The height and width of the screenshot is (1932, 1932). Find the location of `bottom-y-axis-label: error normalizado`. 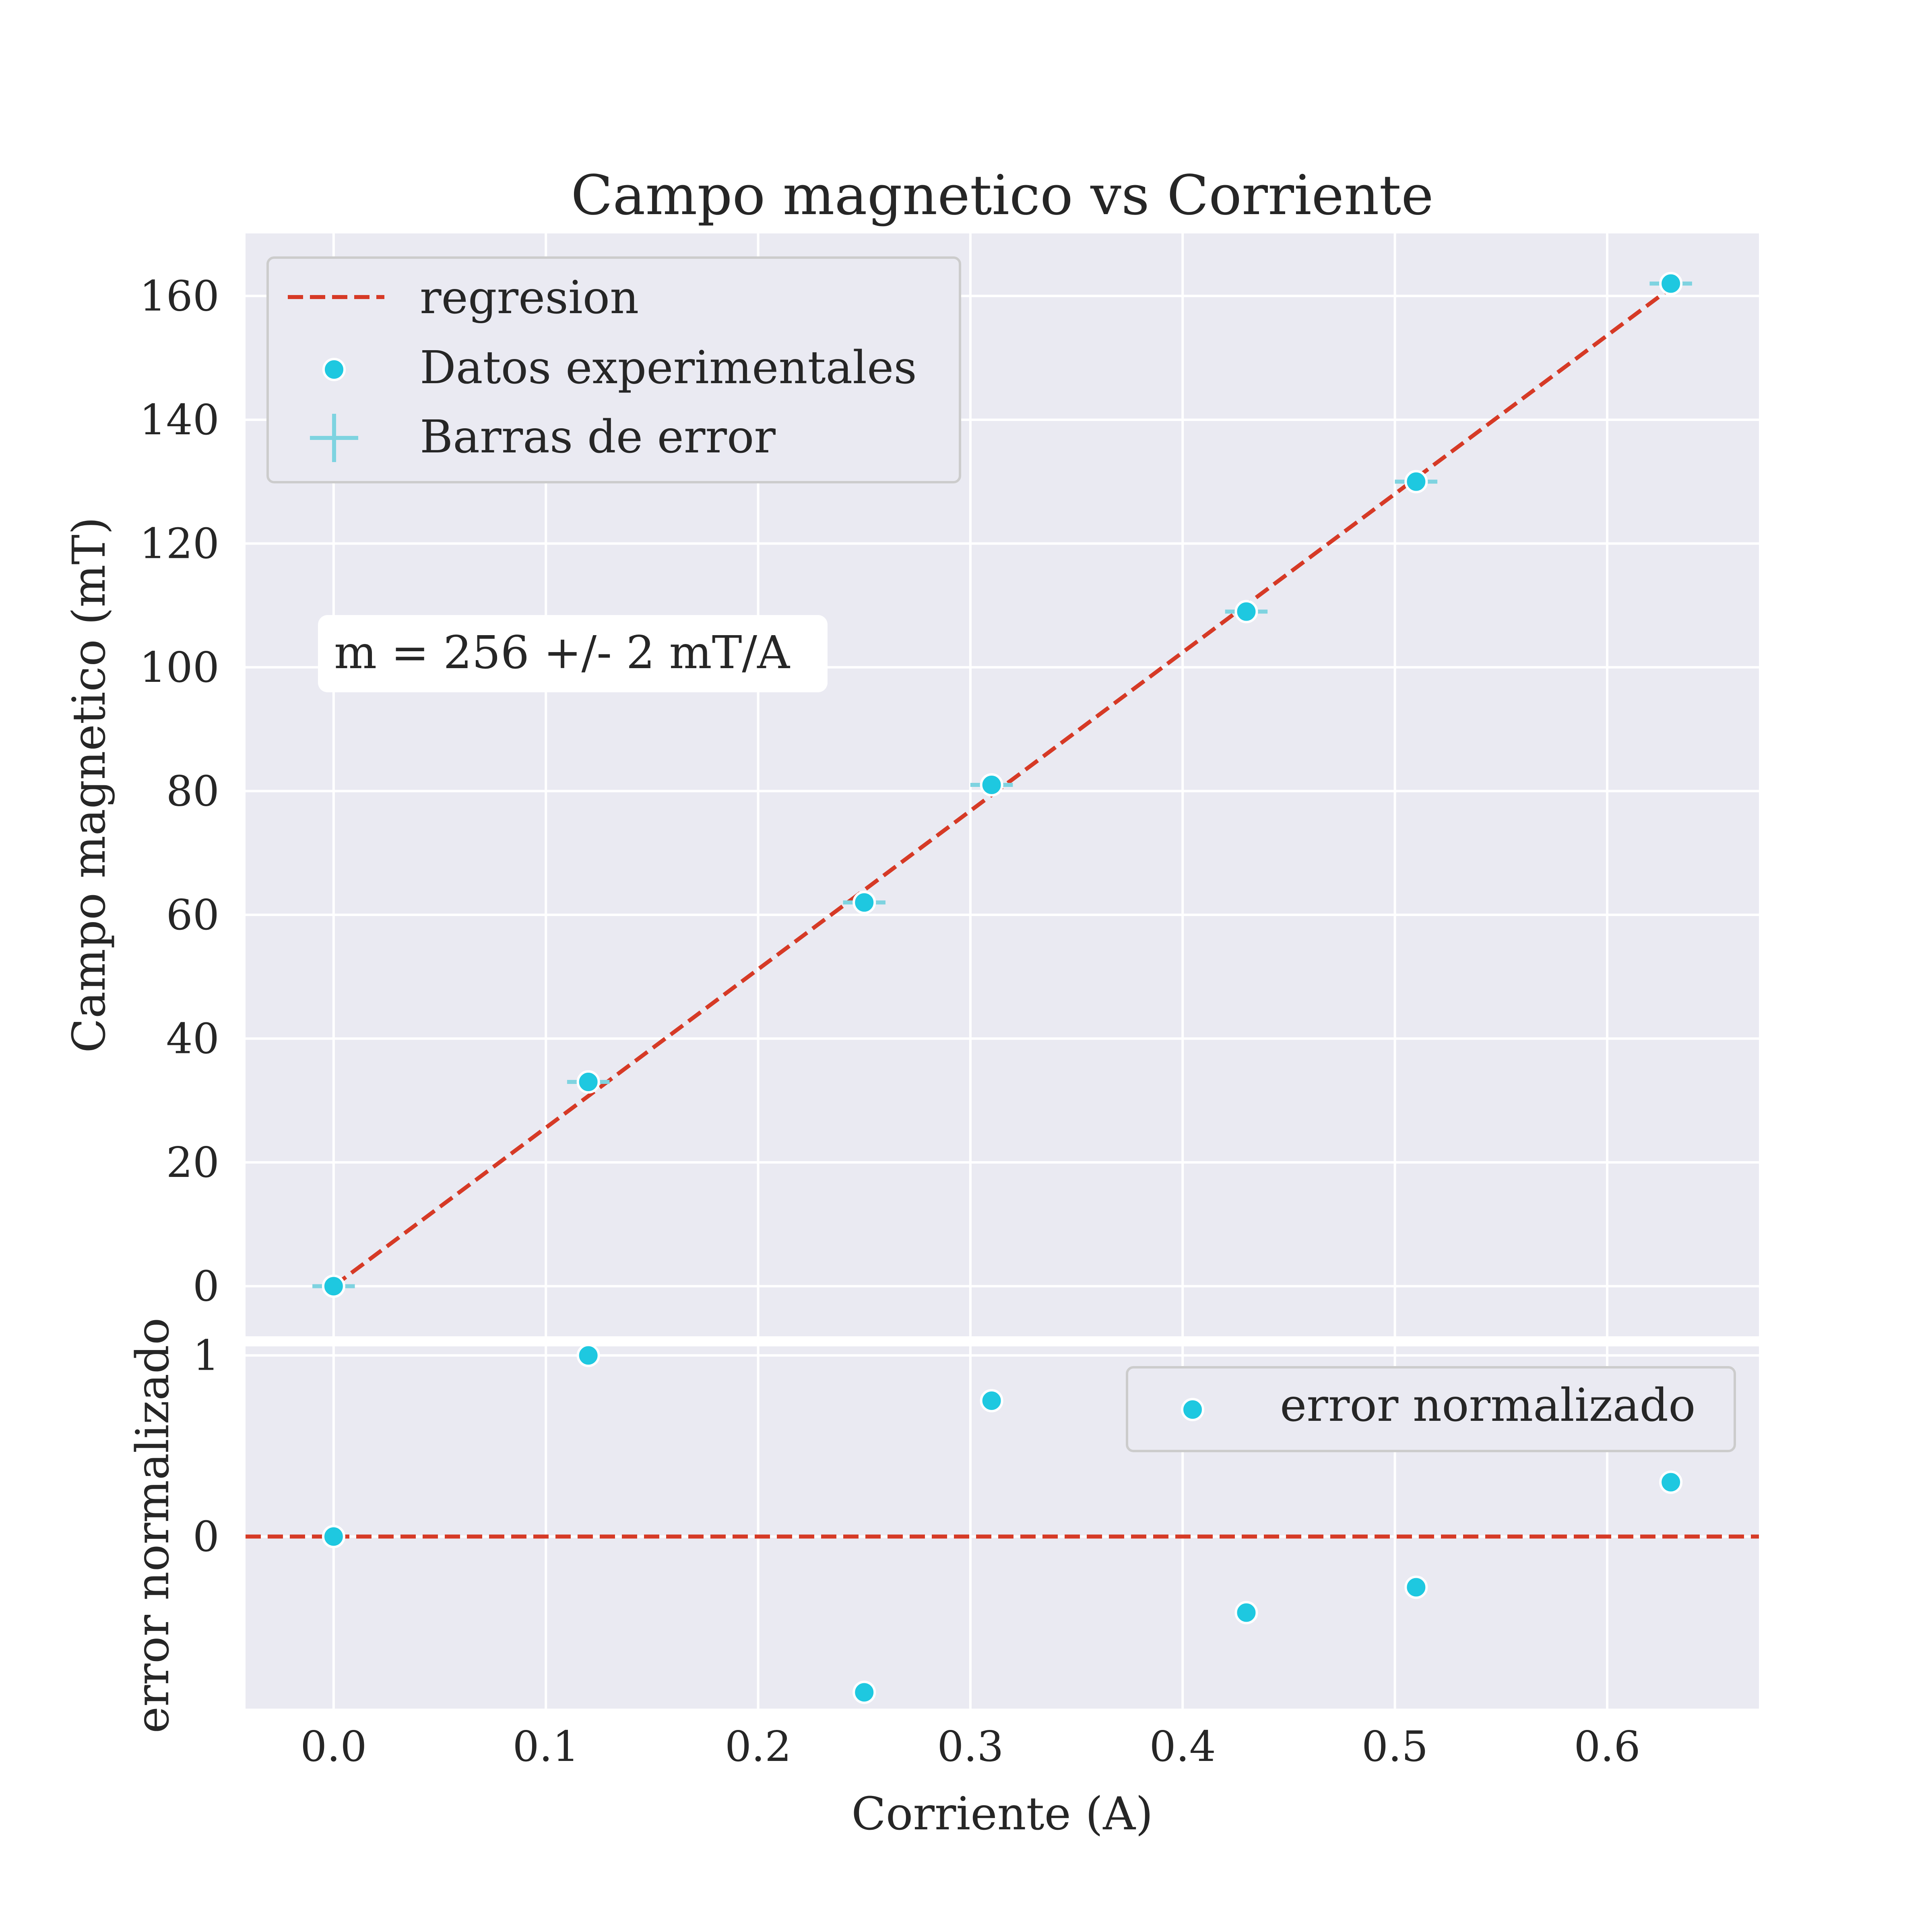

bottom-y-axis-label: error normalizado is located at coordinates (153, 1526).